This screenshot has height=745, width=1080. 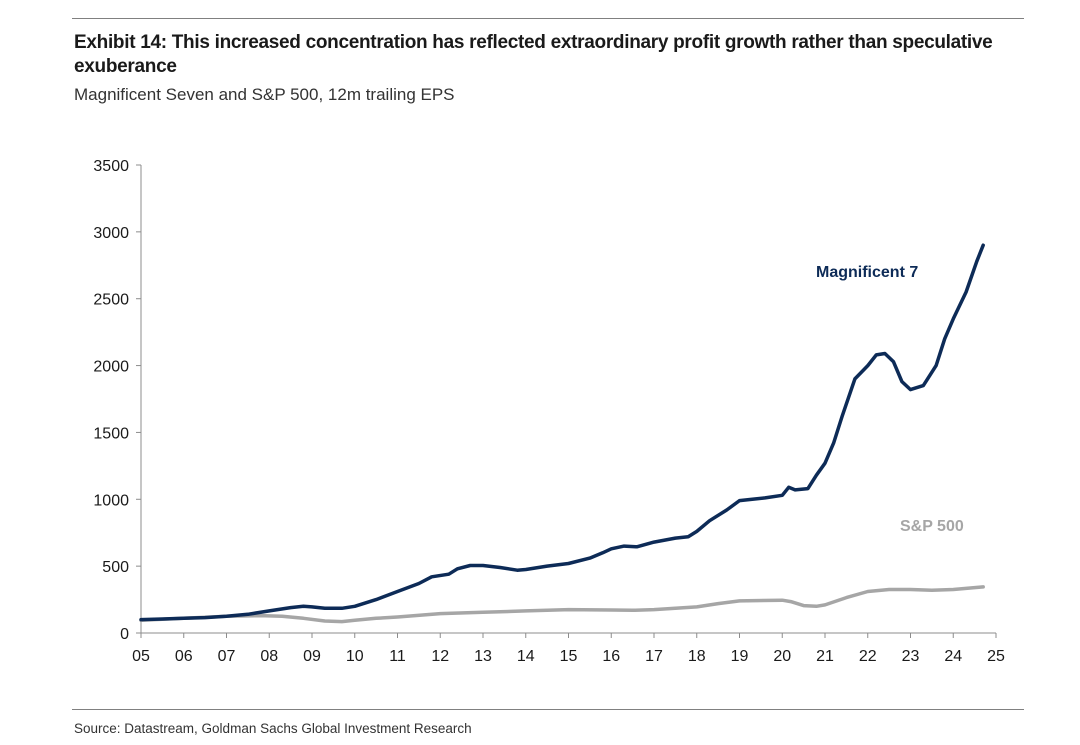 What do you see at coordinates (867, 272) in the screenshot?
I see `series-label-magnificent-7: Magnificent 7` at bounding box center [867, 272].